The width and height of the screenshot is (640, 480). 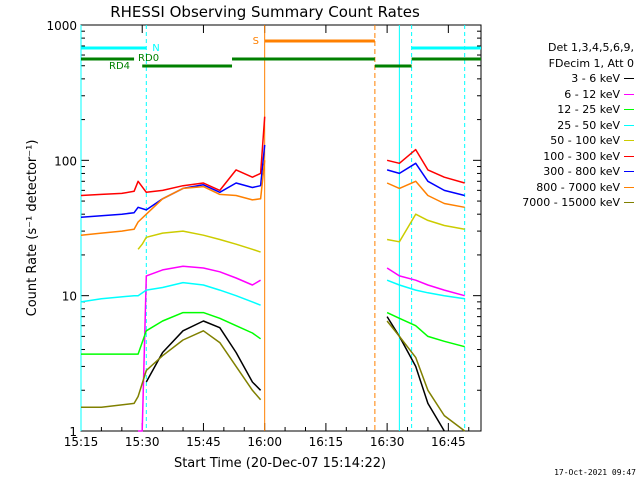 What do you see at coordinates (595, 78) in the screenshot?
I see `legend-entry-label: 3 - 6 keV` at bounding box center [595, 78].